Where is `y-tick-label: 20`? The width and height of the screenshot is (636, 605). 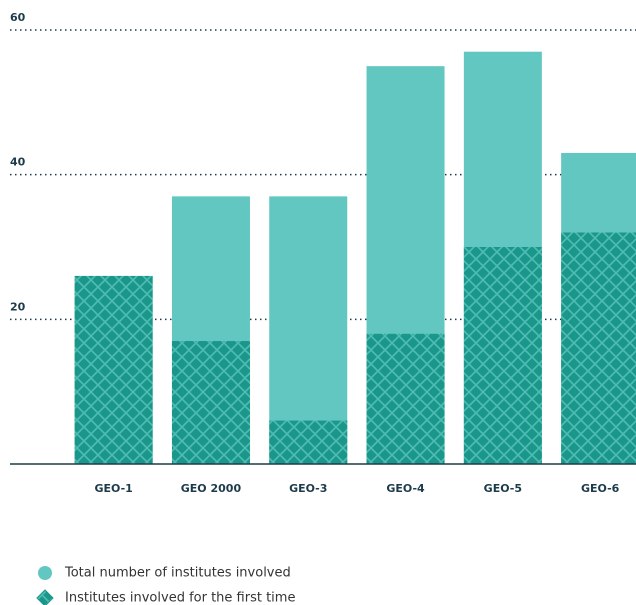
y-tick-label: 20 is located at coordinates (18, 306).